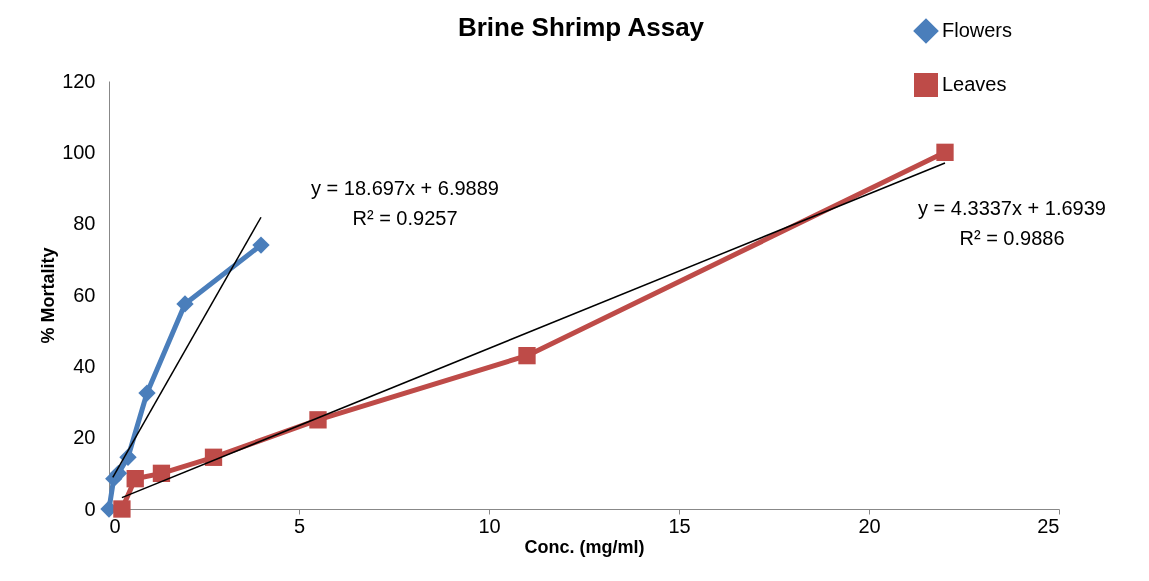 This screenshot has width=1149, height=581. What do you see at coordinates (90, 508) in the screenshot?
I see `y-tick-label: 0` at bounding box center [90, 508].